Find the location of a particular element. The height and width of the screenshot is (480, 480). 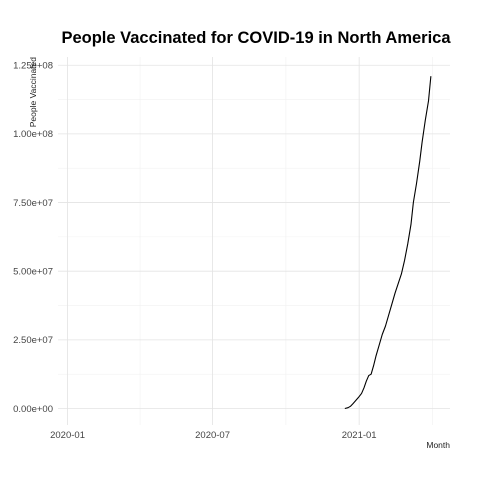

y-tick-label: 5.00e+07 is located at coordinates (33, 272).